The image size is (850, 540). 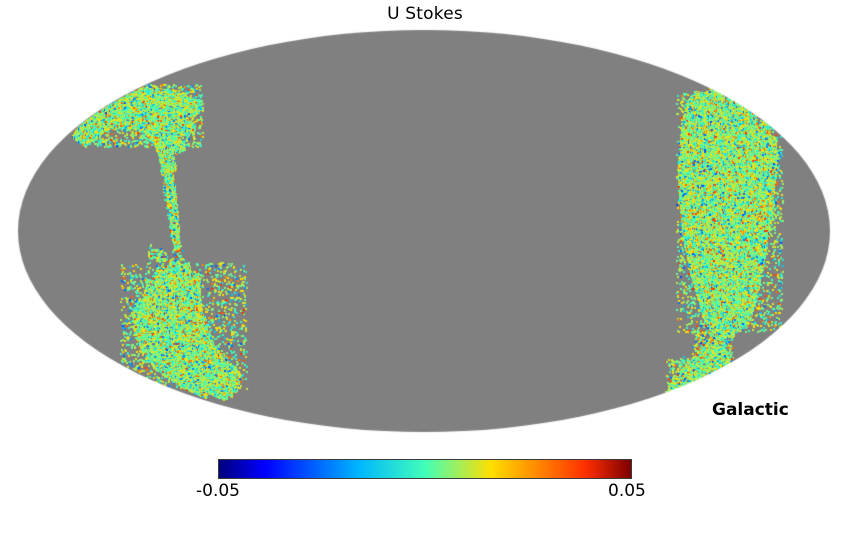 I want to click on page-title: U Stokes, so click(x=425, y=14).